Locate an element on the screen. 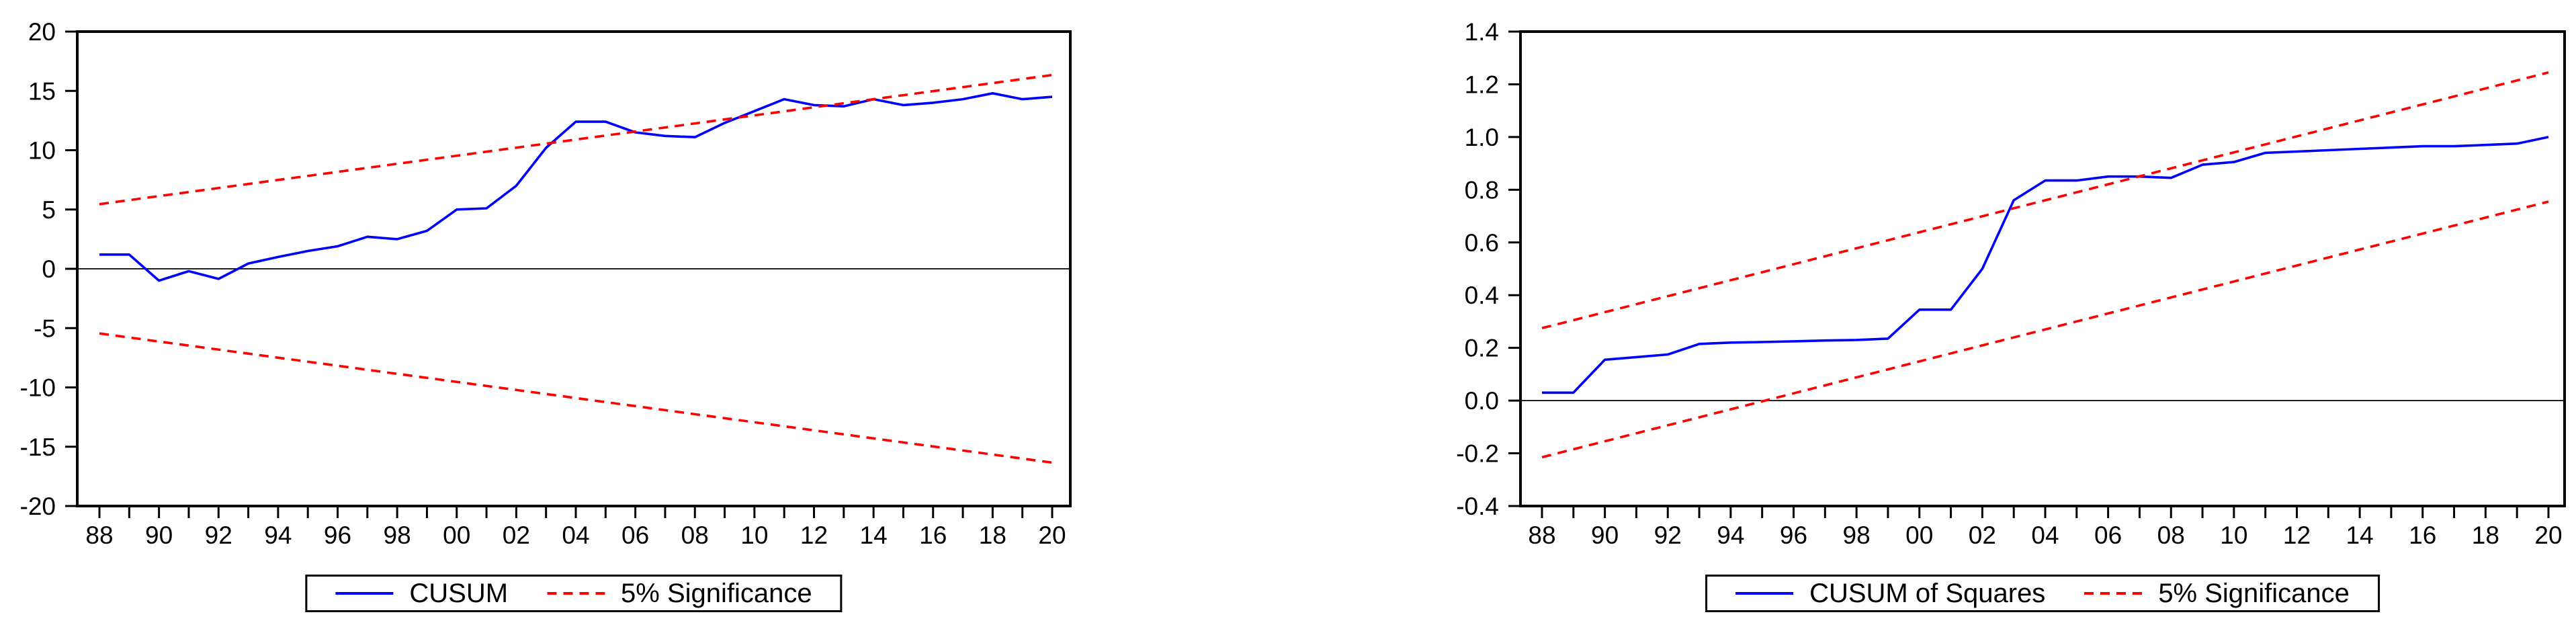 The height and width of the screenshot is (629, 2576). y-tick-label: -15 is located at coordinates (38, 447).